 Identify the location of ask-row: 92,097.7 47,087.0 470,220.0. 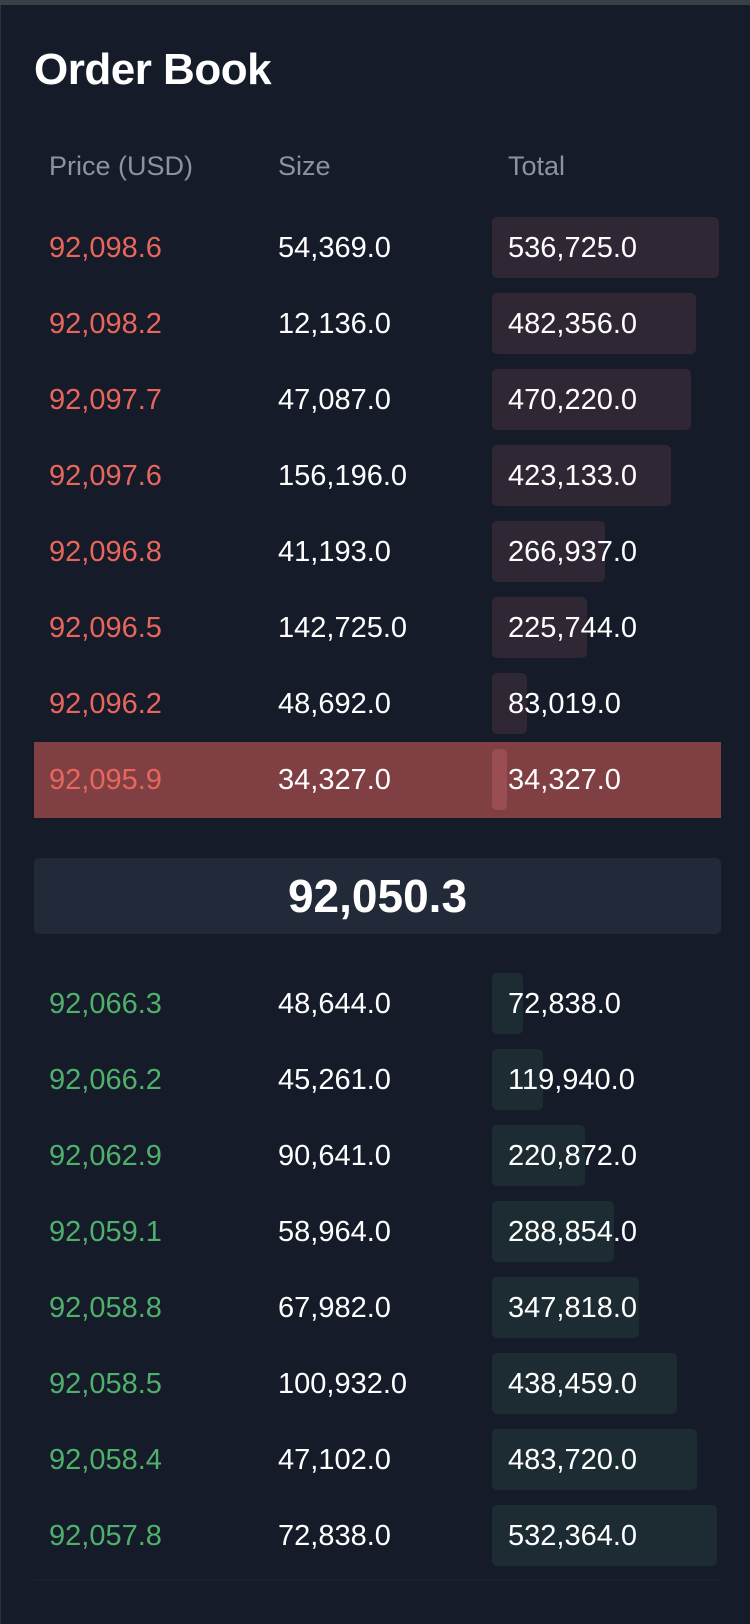
(377, 400).